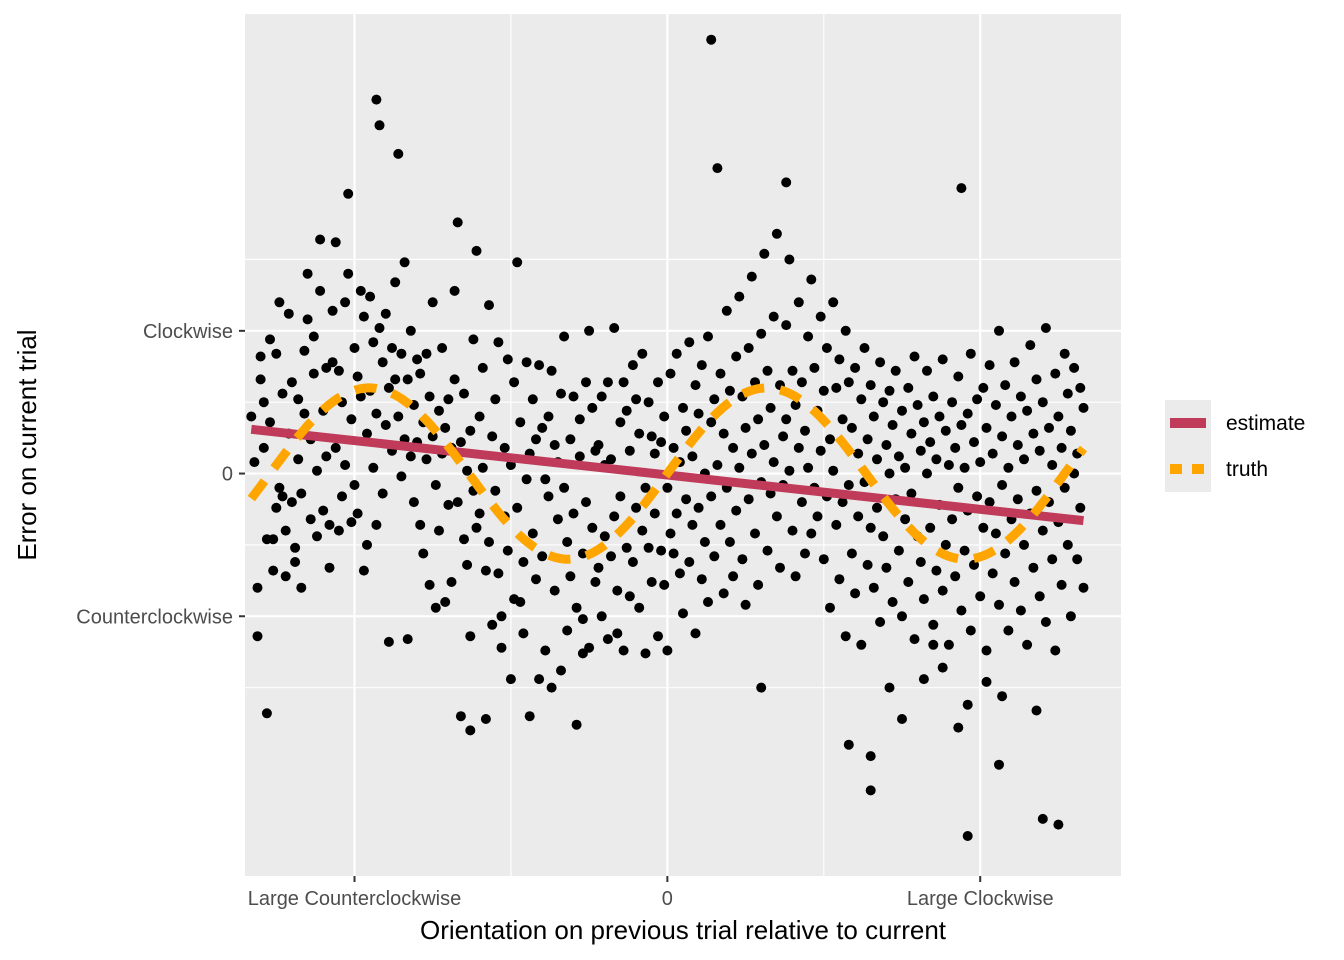 The height and width of the screenshot is (960, 1344). Describe the element at coordinates (154, 617) in the screenshot. I see `y-tick-label: Counterclockwise` at that location.